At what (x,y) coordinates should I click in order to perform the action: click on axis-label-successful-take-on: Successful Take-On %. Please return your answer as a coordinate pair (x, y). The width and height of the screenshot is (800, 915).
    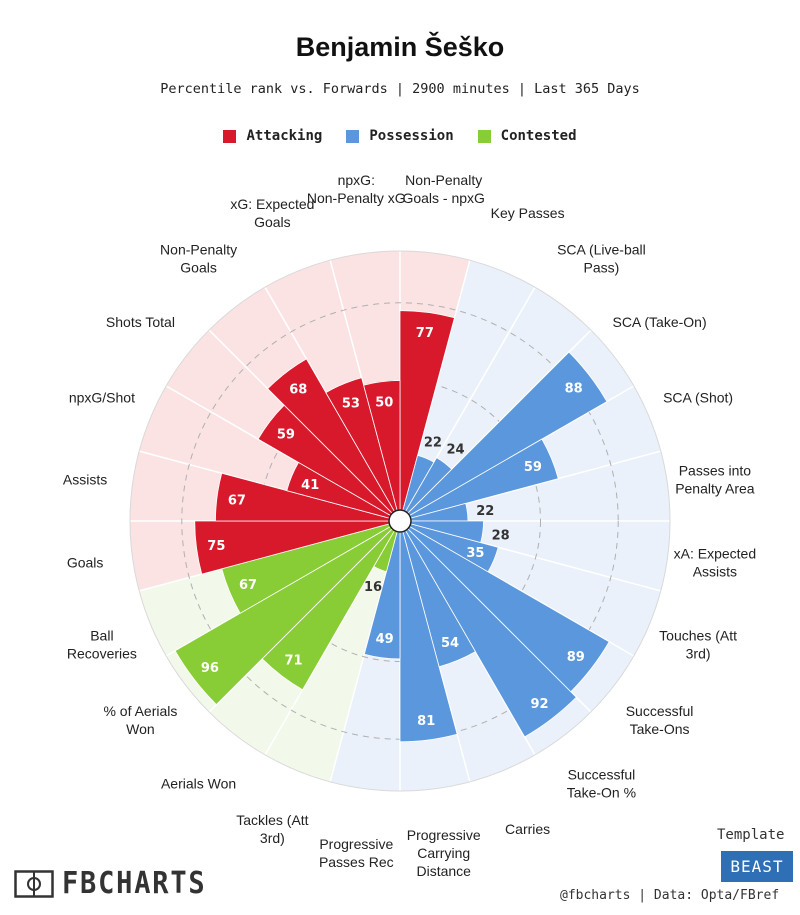
    Looking at the image, I should click on (601, 783).